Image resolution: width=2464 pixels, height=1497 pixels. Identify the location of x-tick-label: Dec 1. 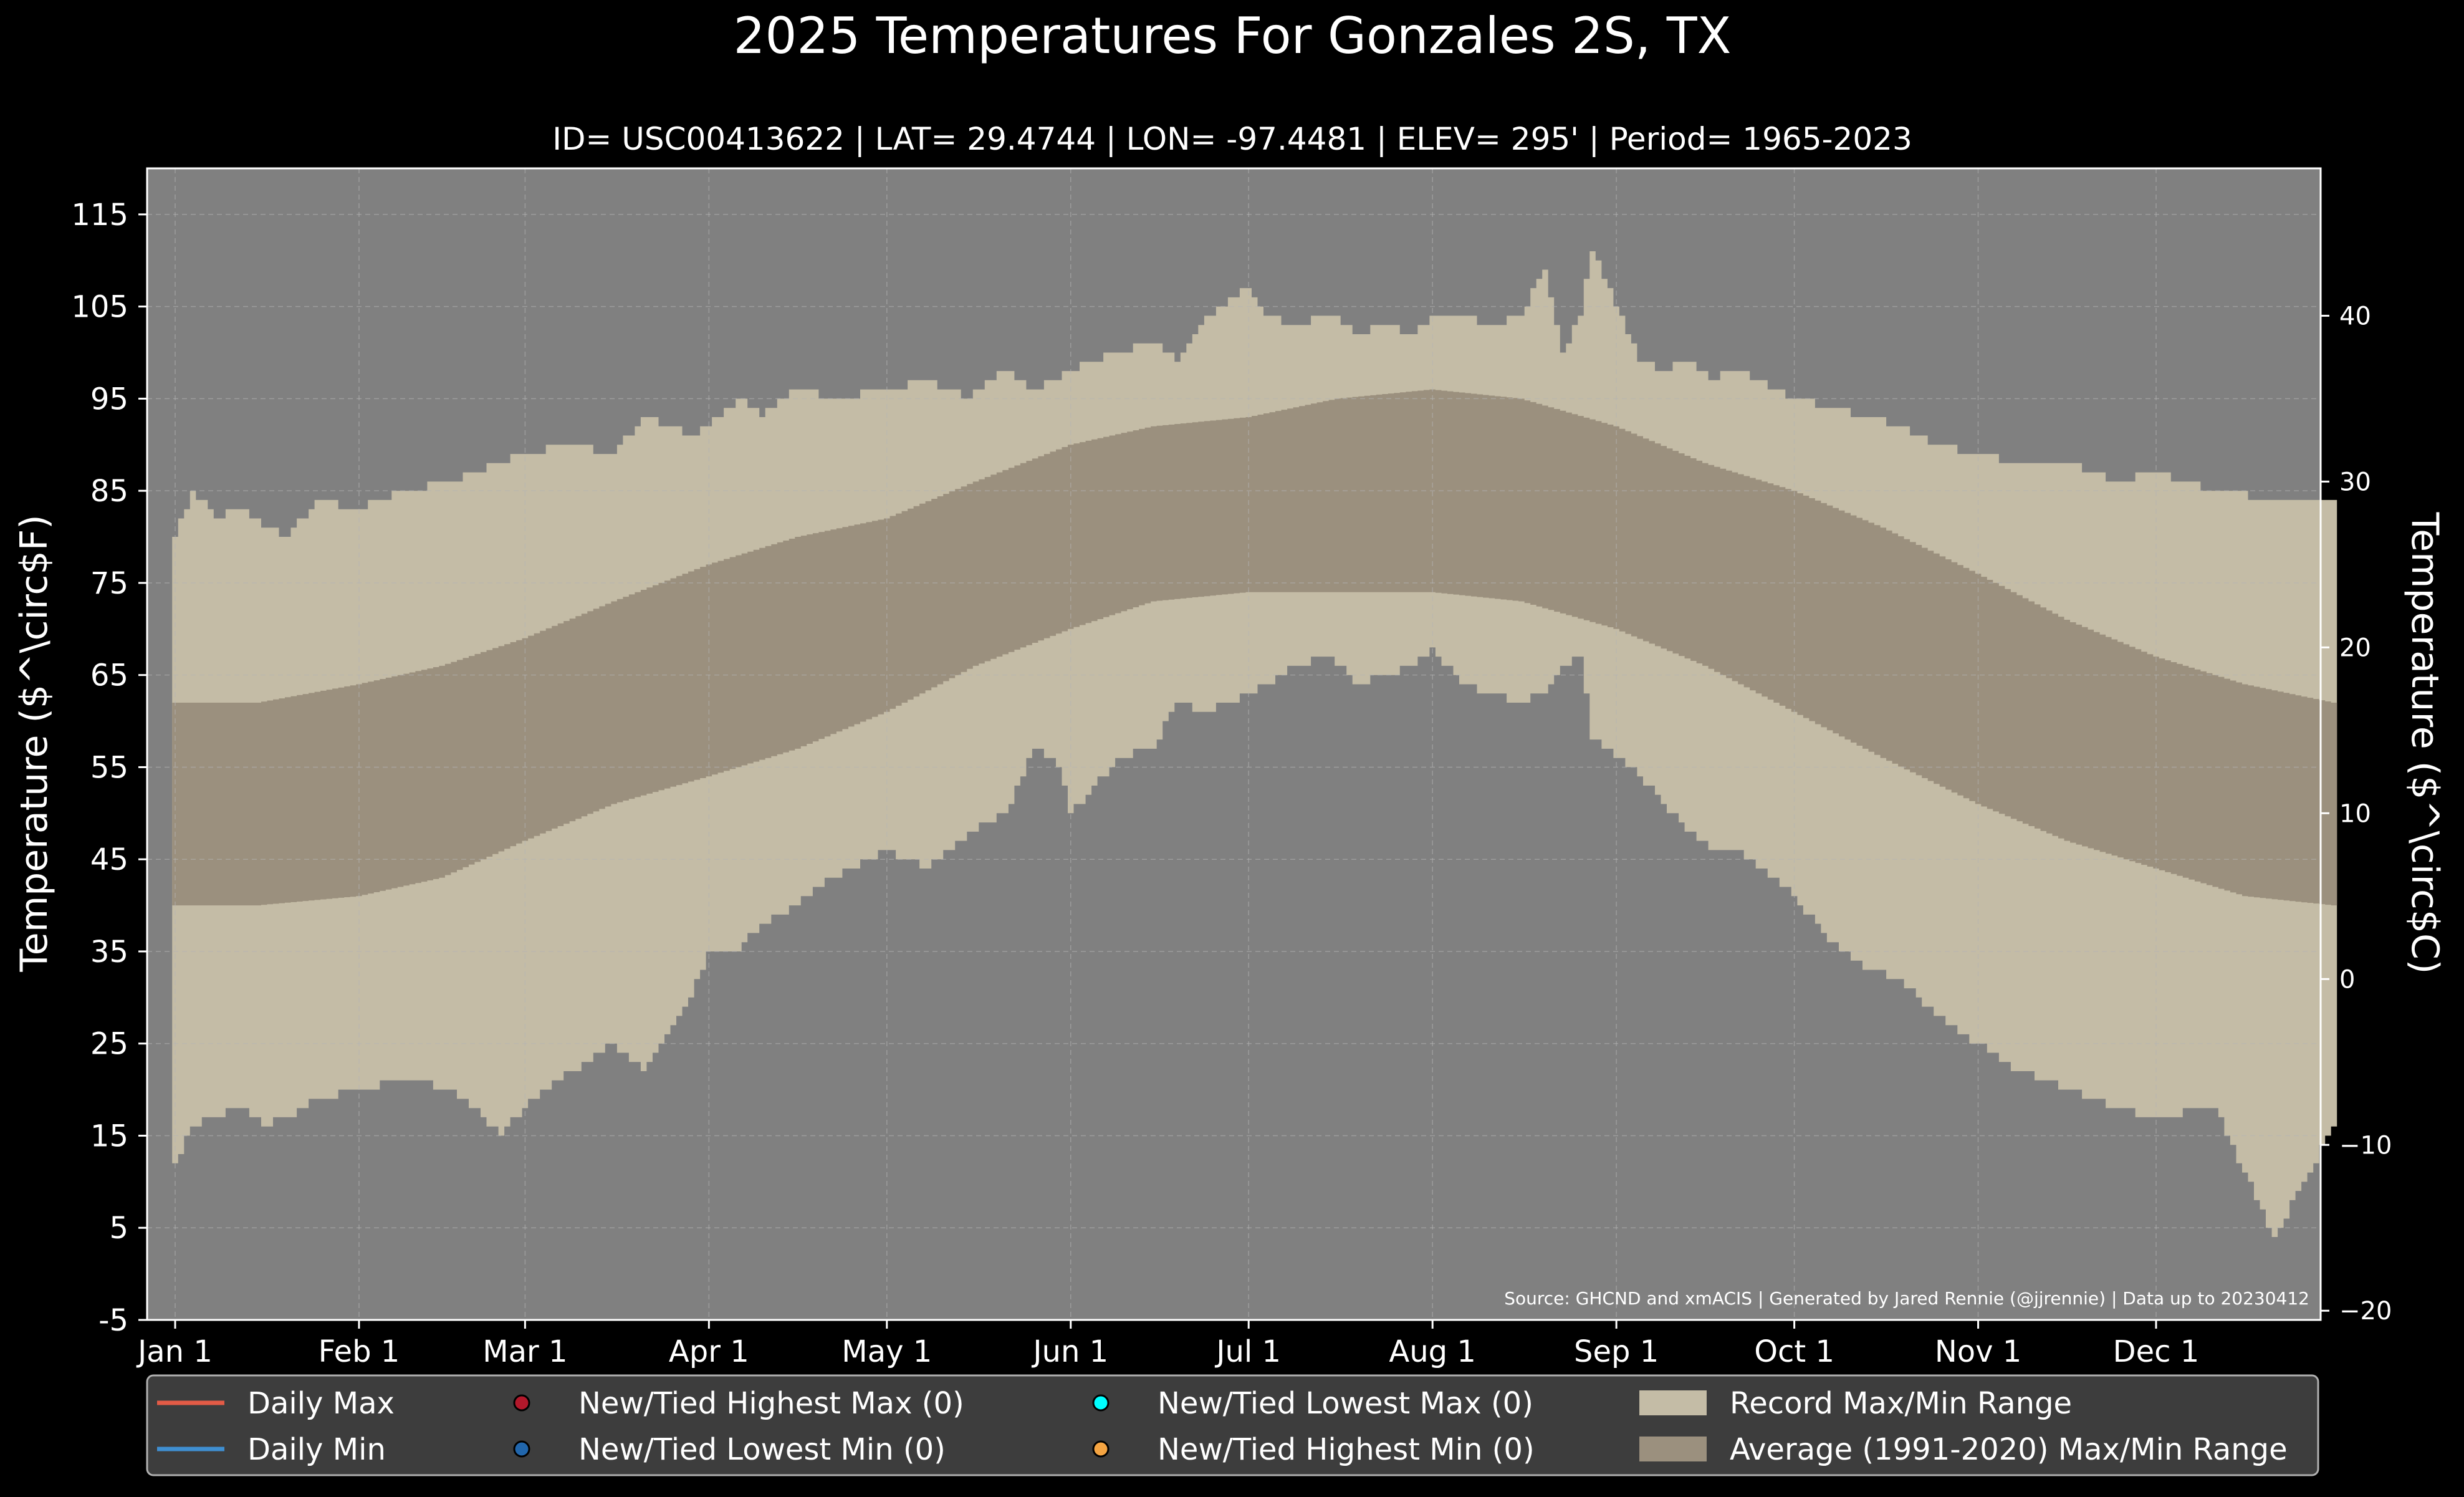
(2156, 1351).